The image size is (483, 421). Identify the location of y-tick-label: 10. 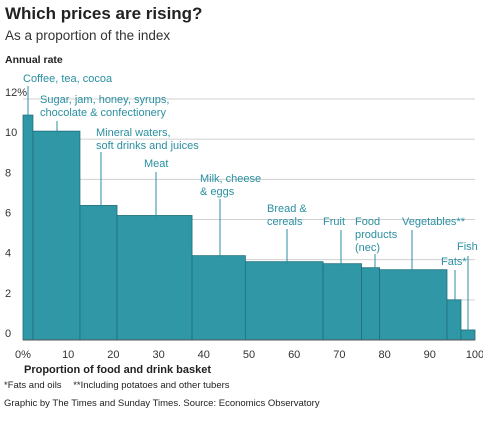
(11, 133).